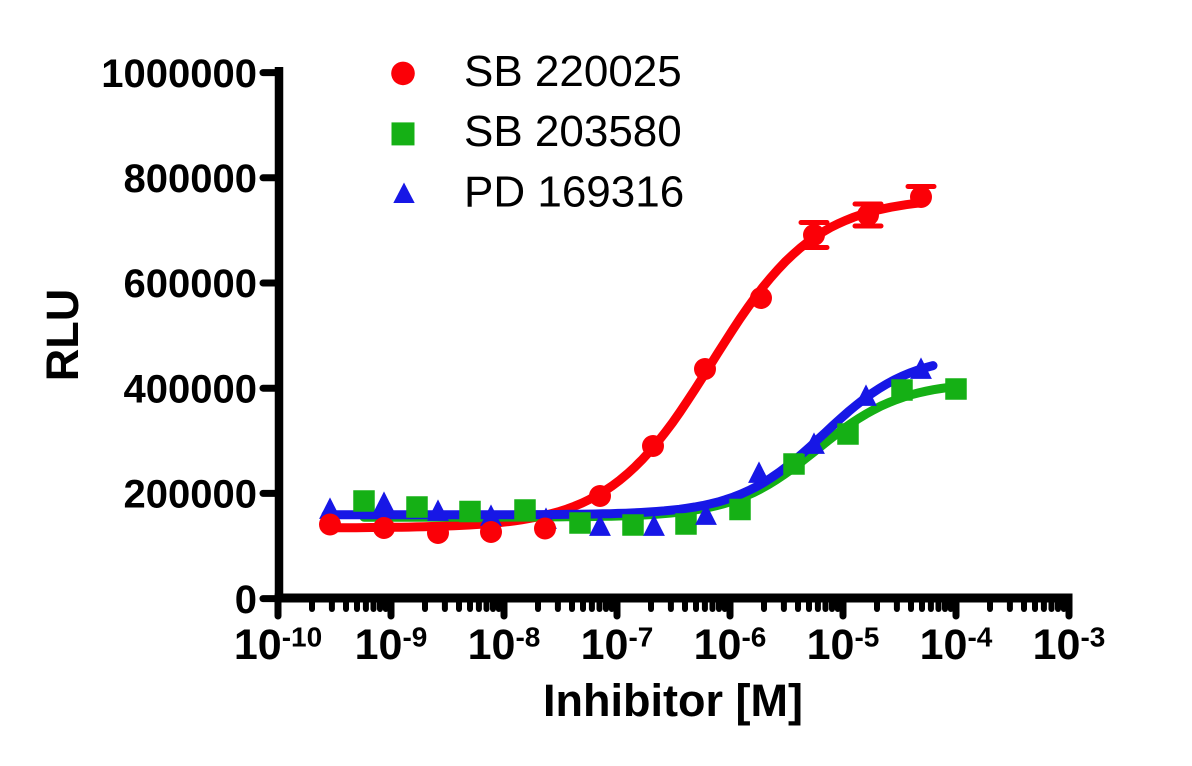 The width and height of the screenshot is (1192, 766). Describe the element at coordinates (246, 600) in the screenshot. I see `svg-text: 0` at that location.